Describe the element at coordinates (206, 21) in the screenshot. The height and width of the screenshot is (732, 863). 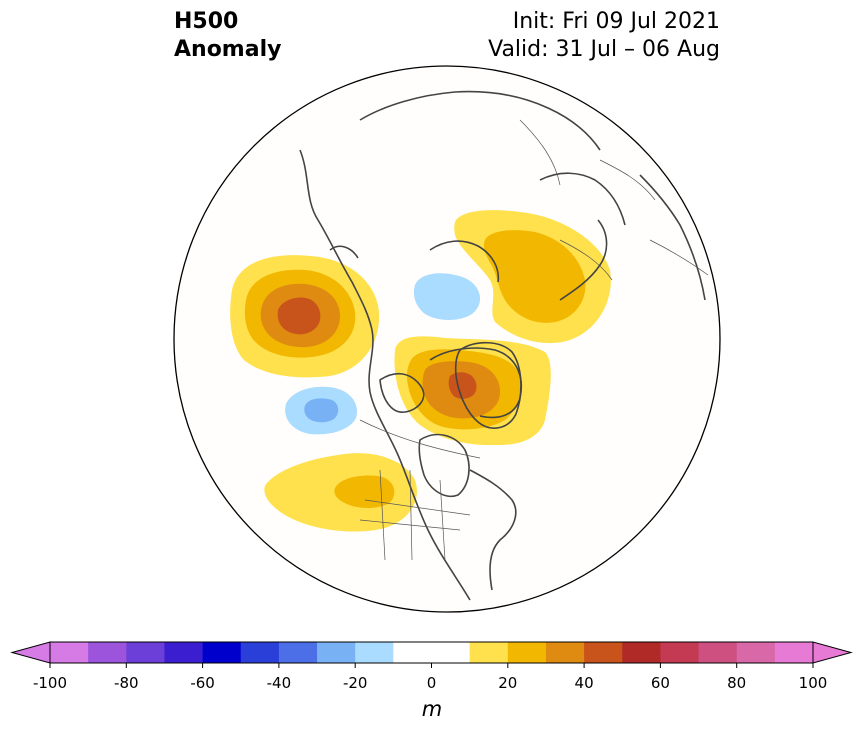
I see `title-variable: H500` at that location.